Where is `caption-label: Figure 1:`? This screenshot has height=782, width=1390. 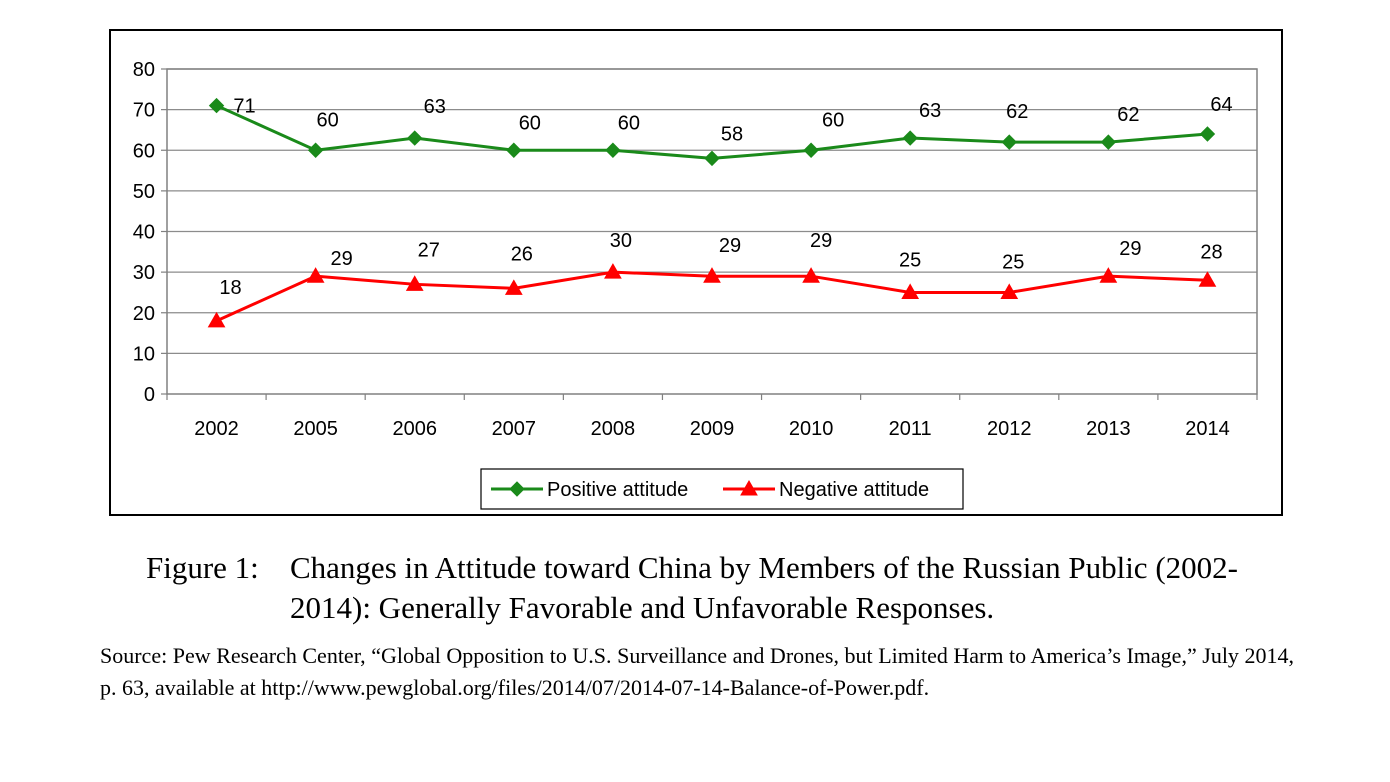
caption-label: Figure 1: is located at coordinates (202, 567).